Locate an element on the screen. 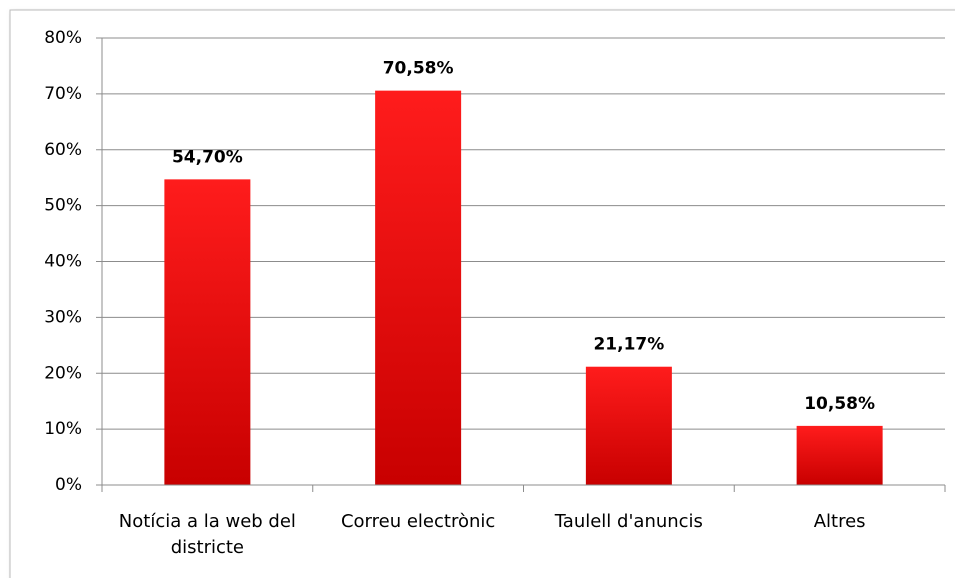  y-tick-label: 20% is located at coordinates (63, 373).